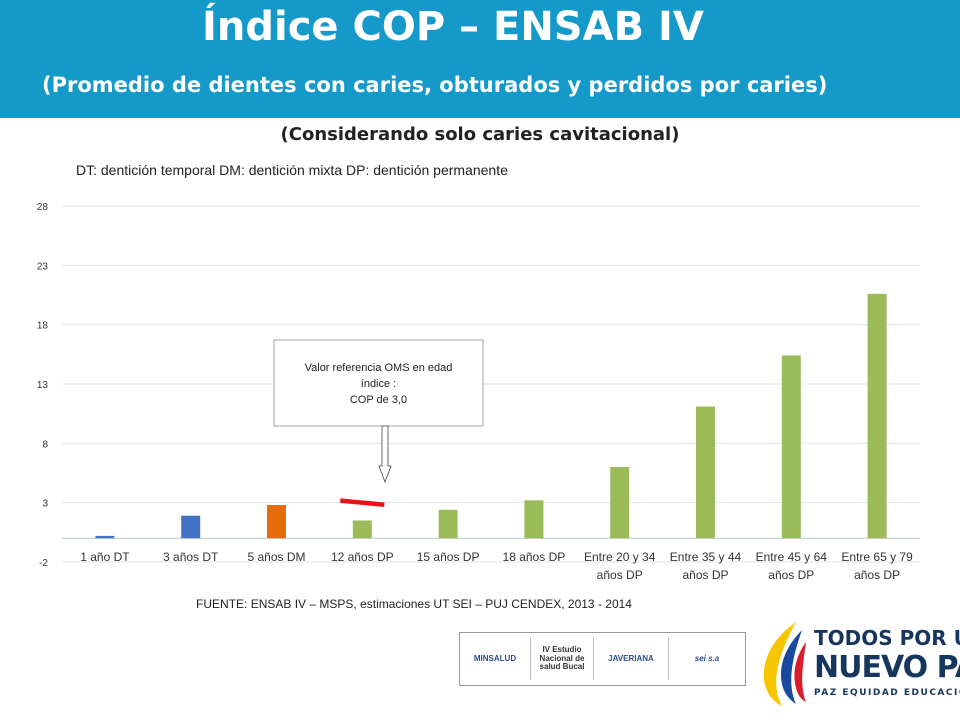 Image resolution: width=960 pixels, height=720 pixels. What do you see at coordinates (43, 266) in the screenshot?
I see `y-tick-label: 23` at bounding box center [43, 266].